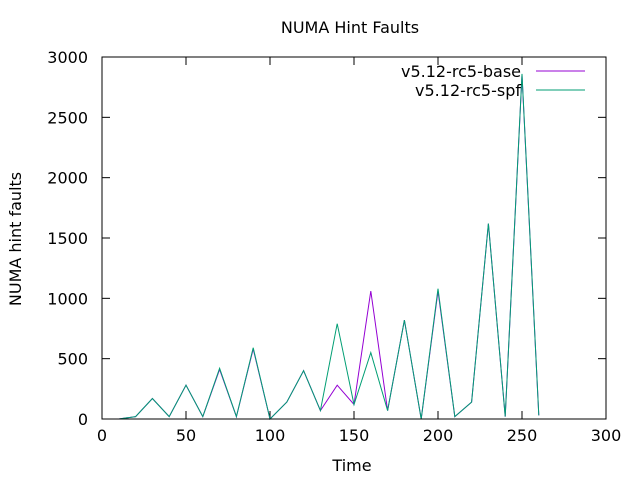 Image resolution: width=640 pixels, height=480 pixels. What do you see at coordinates (67, 117) in the screenshot?
I see `y-tick-label: 2500` at bounding box center [67, 117].